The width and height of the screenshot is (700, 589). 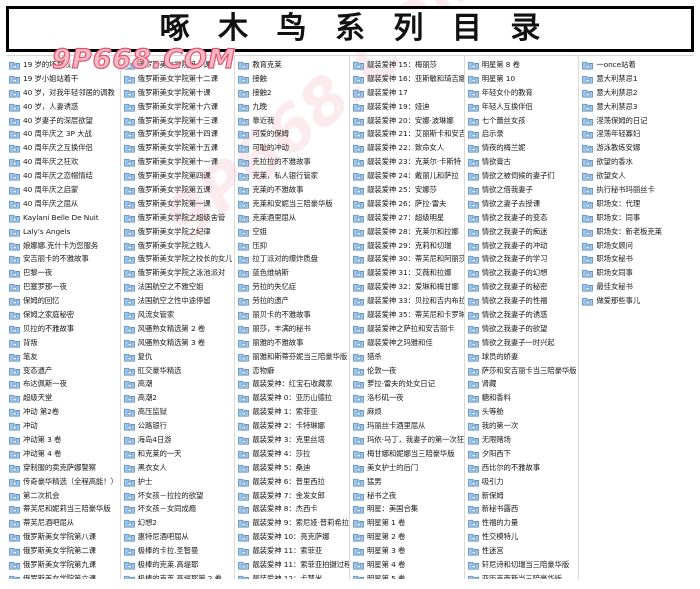 What do you see at coordinates (636, 287) in the screenshot?
I see `catalog-item: 最佳女秘书` at bounding box center [636, 287].